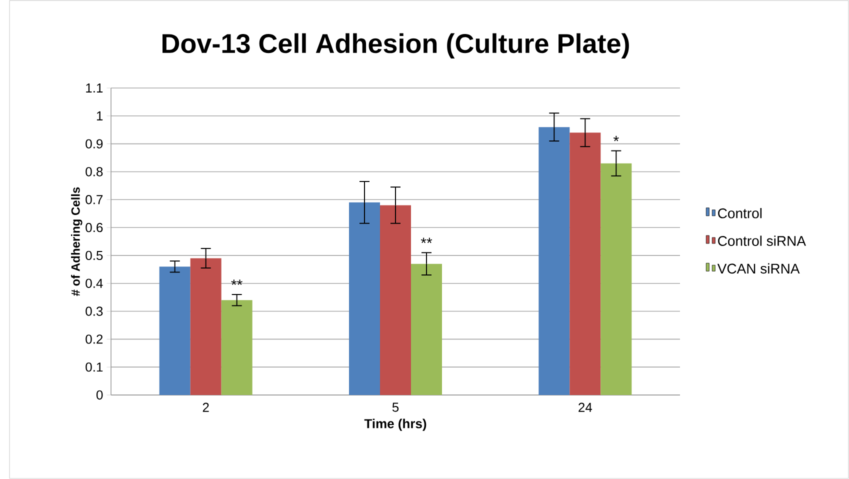  I want to click on x-tick-label: 5, so click(395, 407).